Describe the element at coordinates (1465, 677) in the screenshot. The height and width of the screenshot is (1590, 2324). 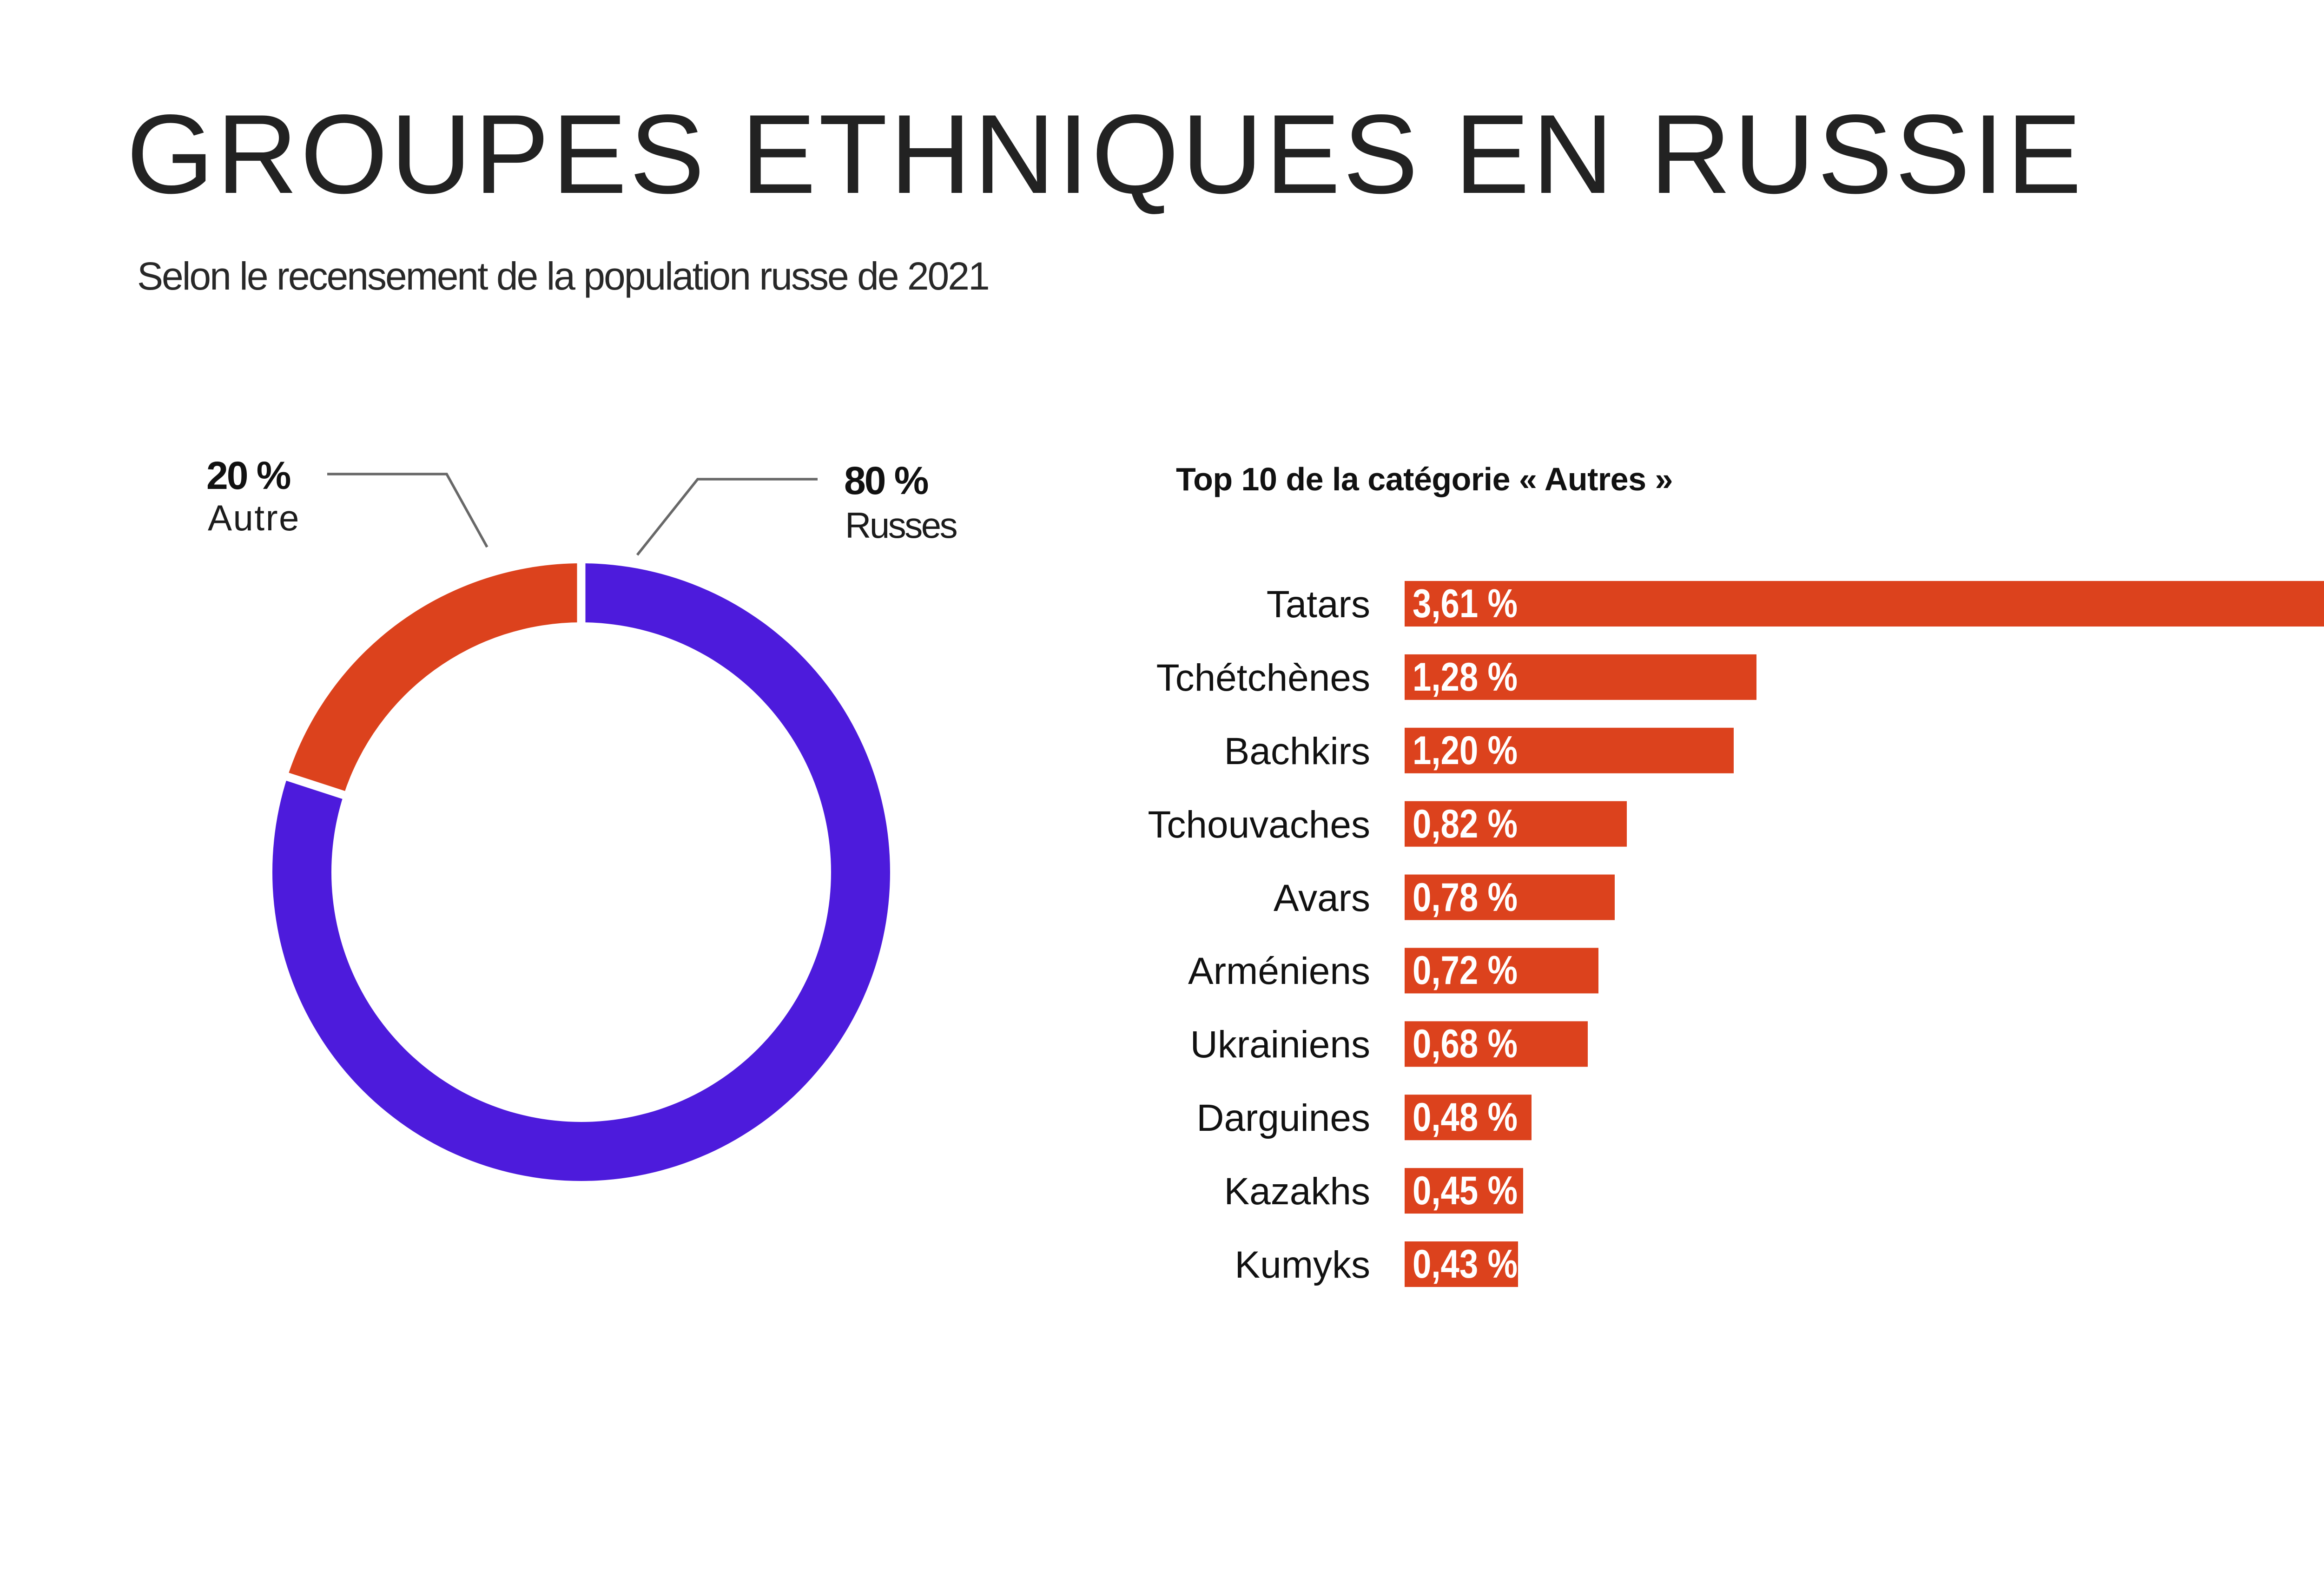
I see `svg-text: 1,28 %` at that location.